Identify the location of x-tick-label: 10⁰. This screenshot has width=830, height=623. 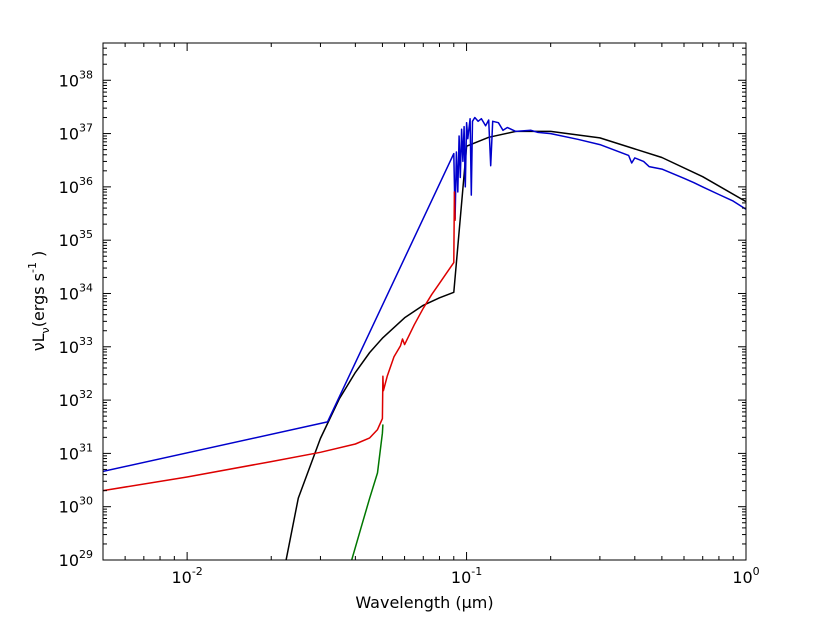
(745, 576).